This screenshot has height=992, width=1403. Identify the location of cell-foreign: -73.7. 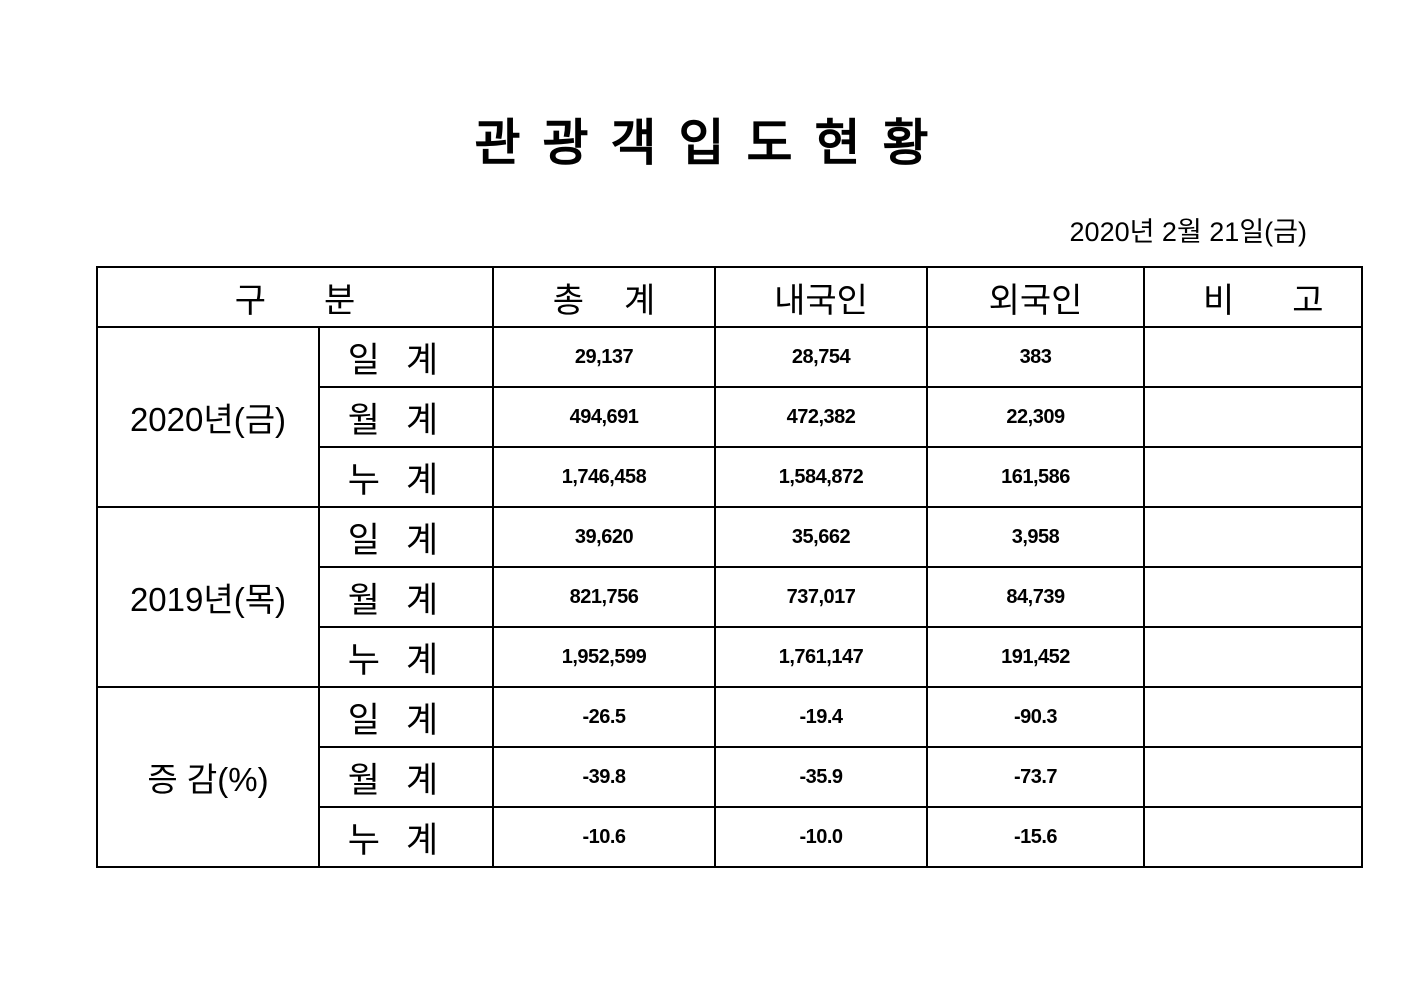
(1035, 777).